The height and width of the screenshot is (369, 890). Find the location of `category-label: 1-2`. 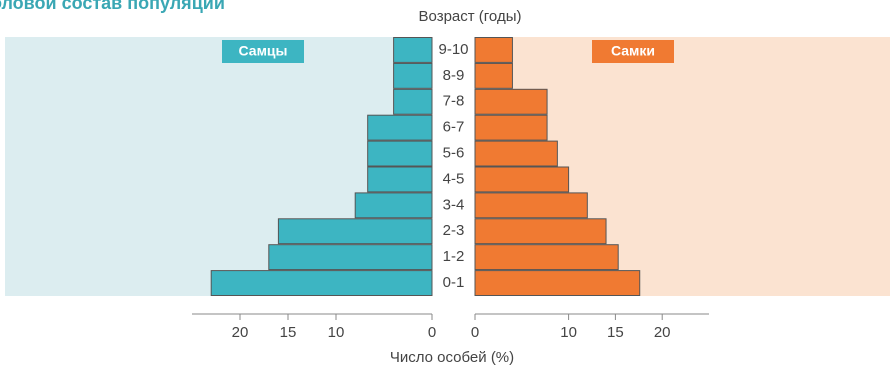

category-label: 1-2 is located at coordinates (454, 256).